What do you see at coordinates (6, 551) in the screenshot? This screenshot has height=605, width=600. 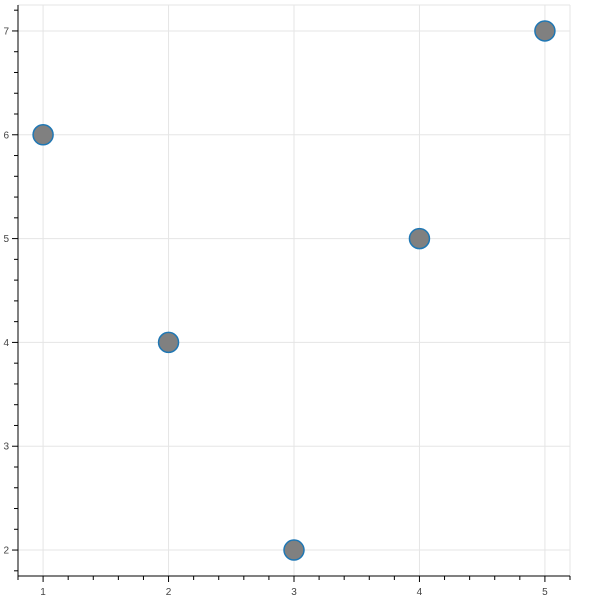 I see `y-tick-label: 2` at bounding box center [6, 551].